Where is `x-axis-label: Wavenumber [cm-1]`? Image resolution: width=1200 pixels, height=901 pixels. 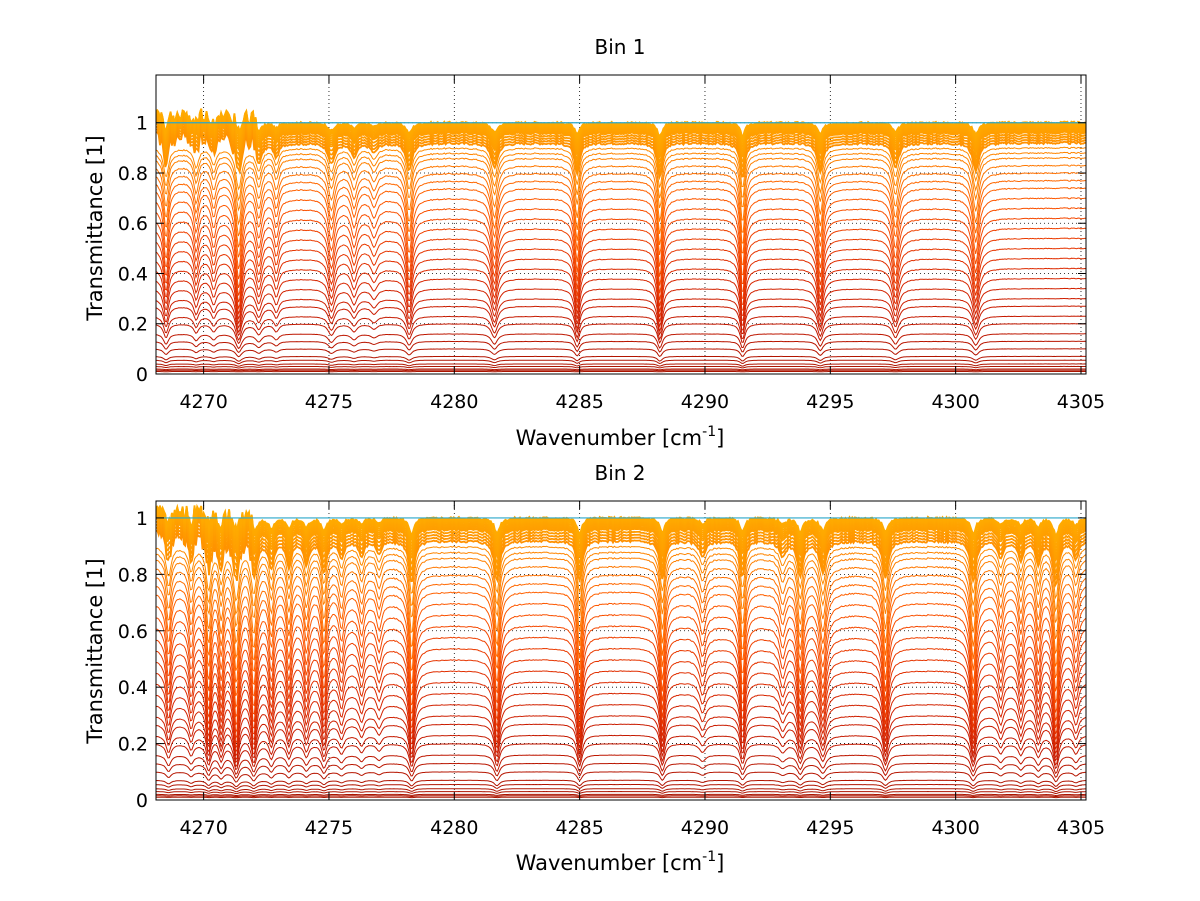
x-axis-label: Wavenumber [cm-1] is located at coordinates (620, 862).